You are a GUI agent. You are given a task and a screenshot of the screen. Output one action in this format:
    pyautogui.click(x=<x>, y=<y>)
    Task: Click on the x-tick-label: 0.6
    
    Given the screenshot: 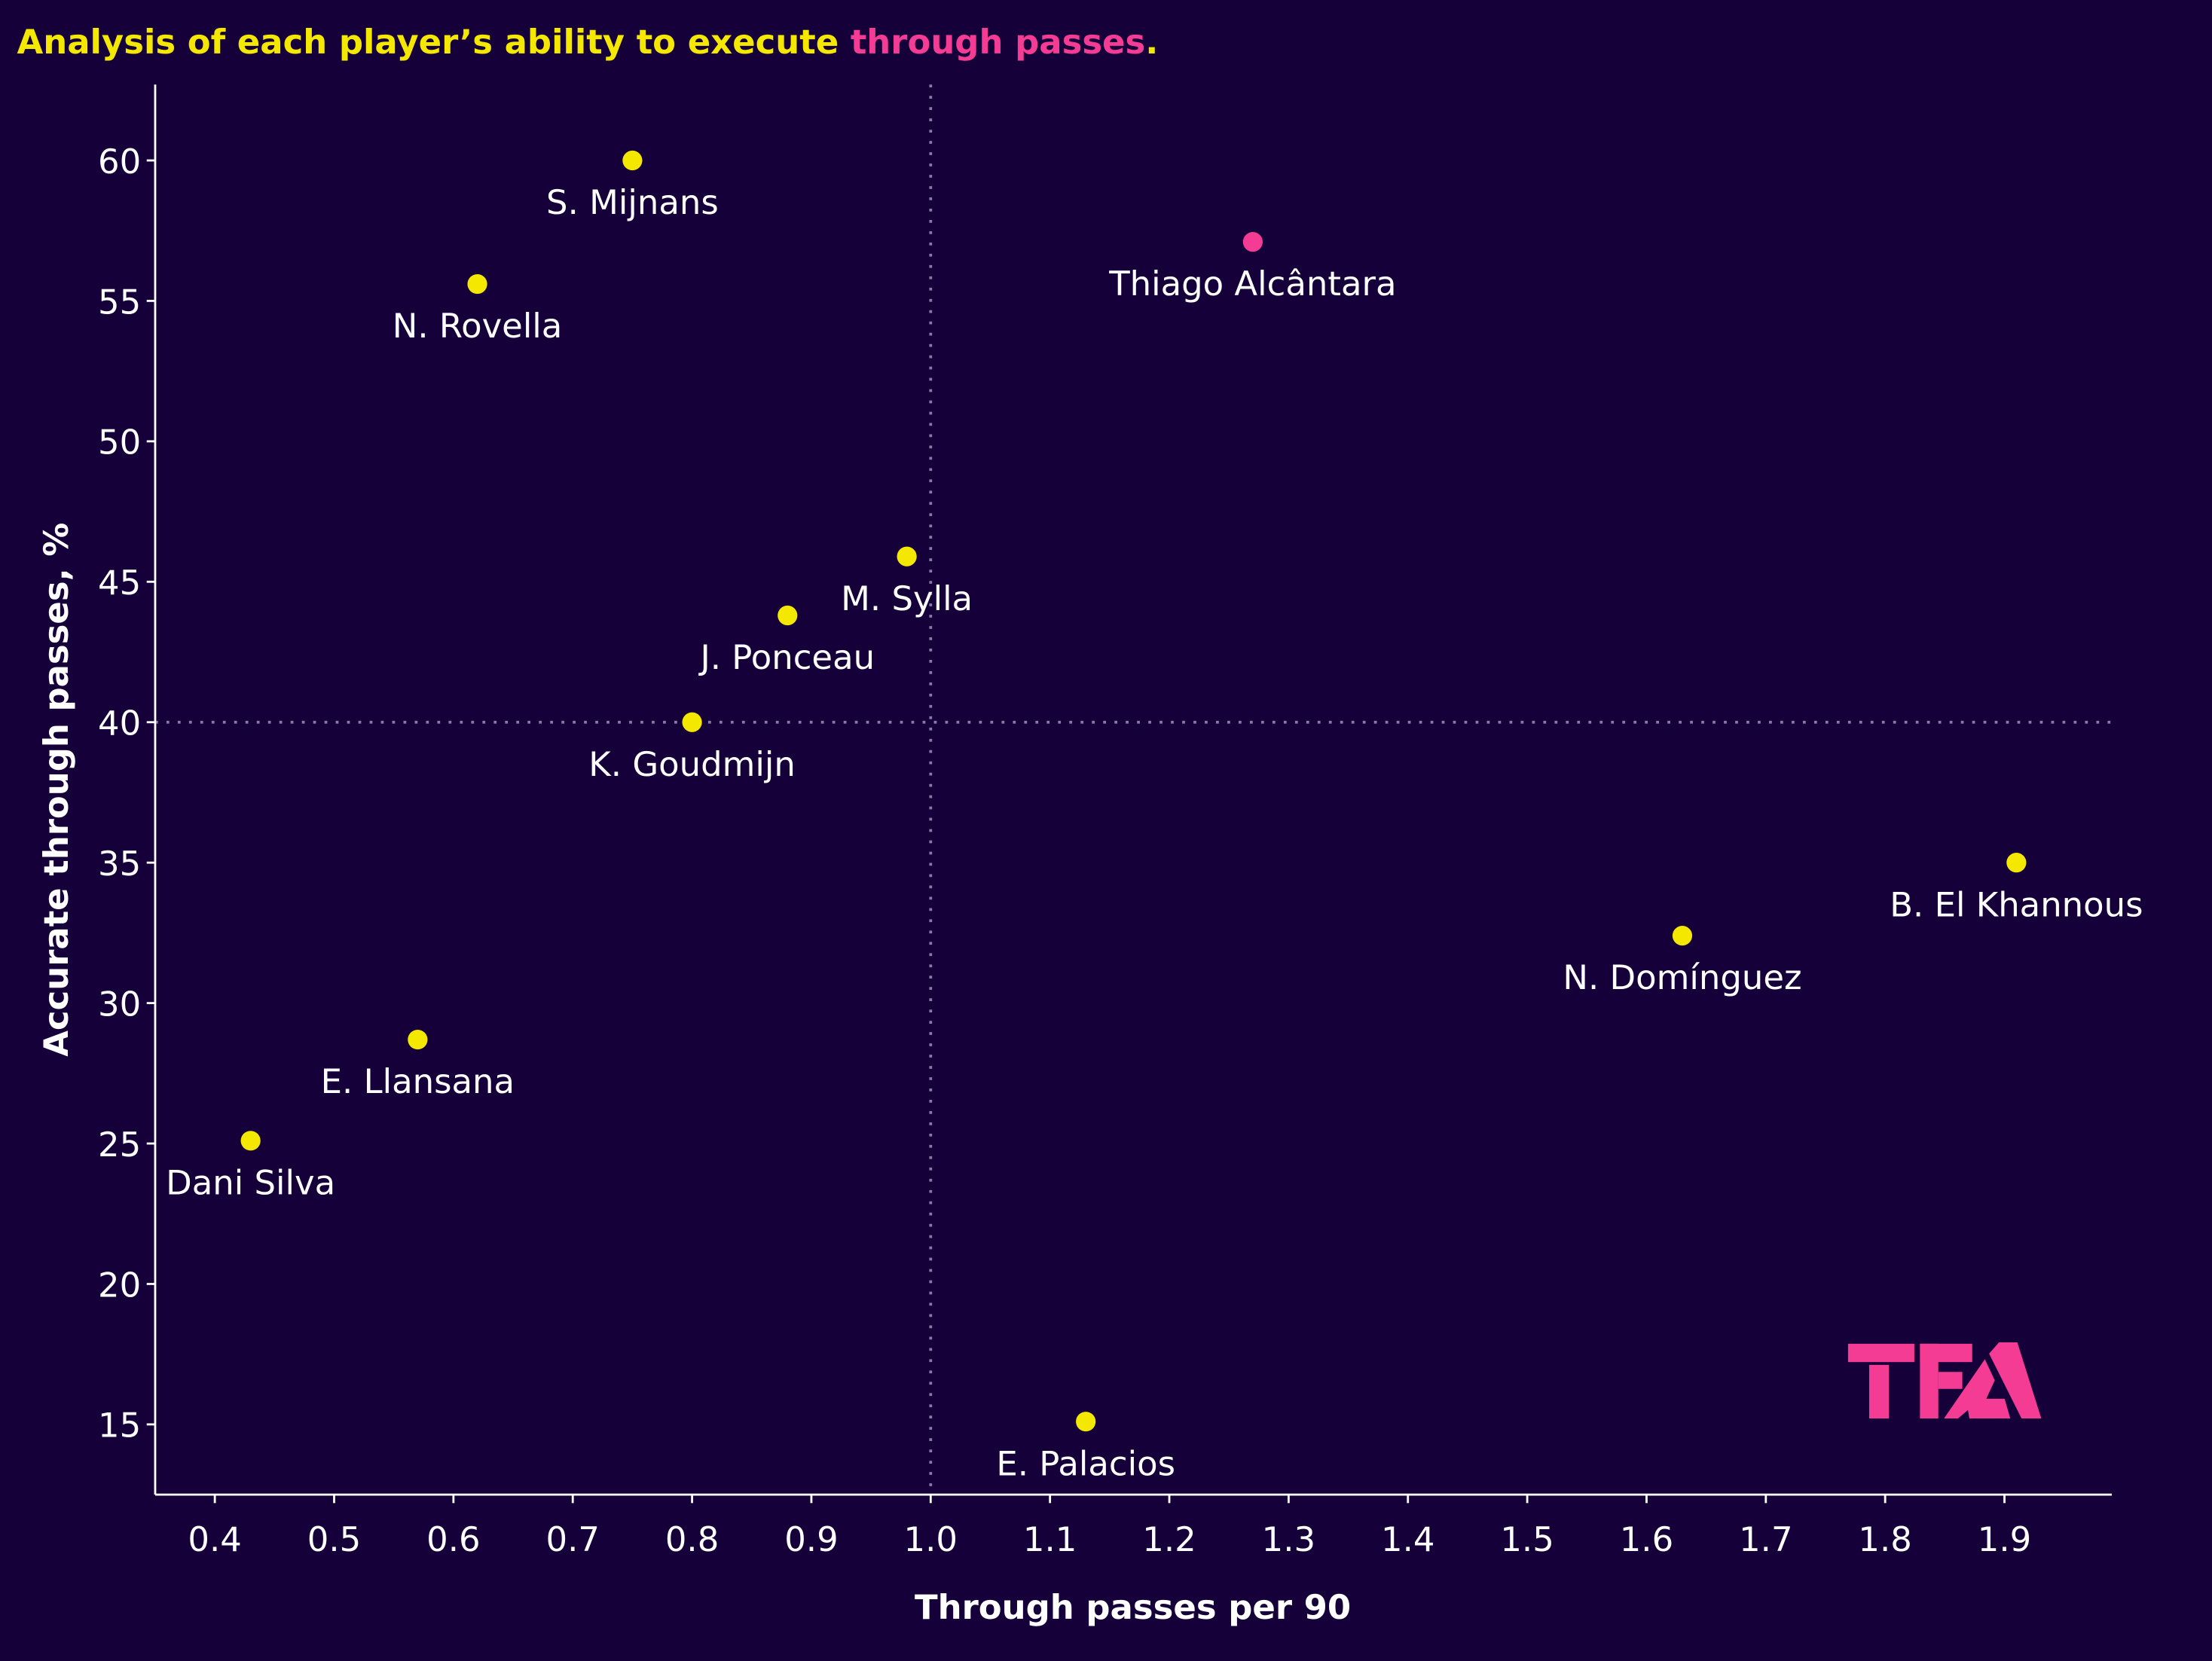 What is the action you would take?
    pyautogui.click(x=453, y=1539)
    